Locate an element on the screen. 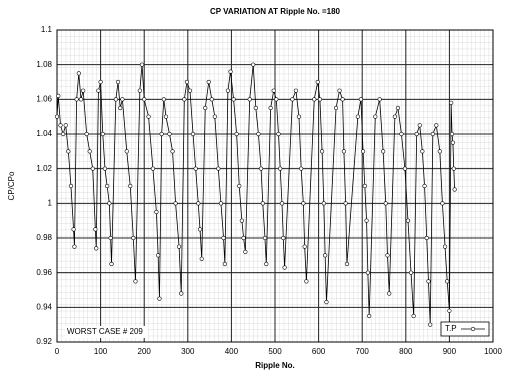 This screenshot has width=509, height=374. y-tick-label: 1.06 is located at coordinates (44, 98).